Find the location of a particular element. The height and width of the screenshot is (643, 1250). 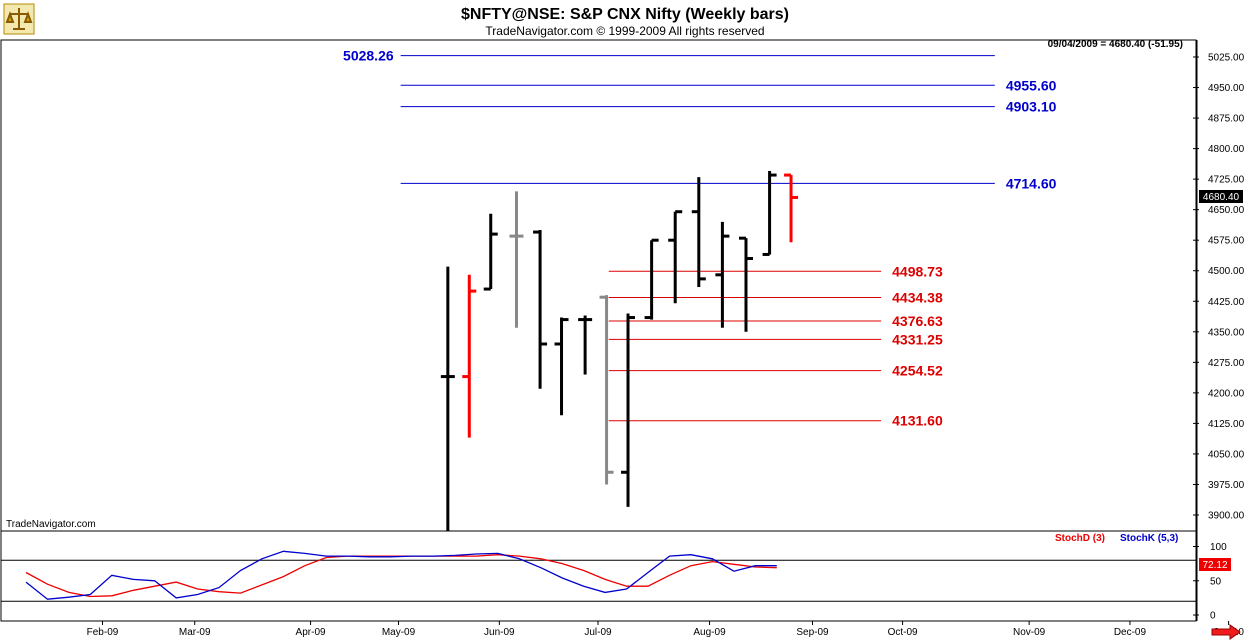

price-tick-label: 4200.00 is located at coordinates (1226, 393).